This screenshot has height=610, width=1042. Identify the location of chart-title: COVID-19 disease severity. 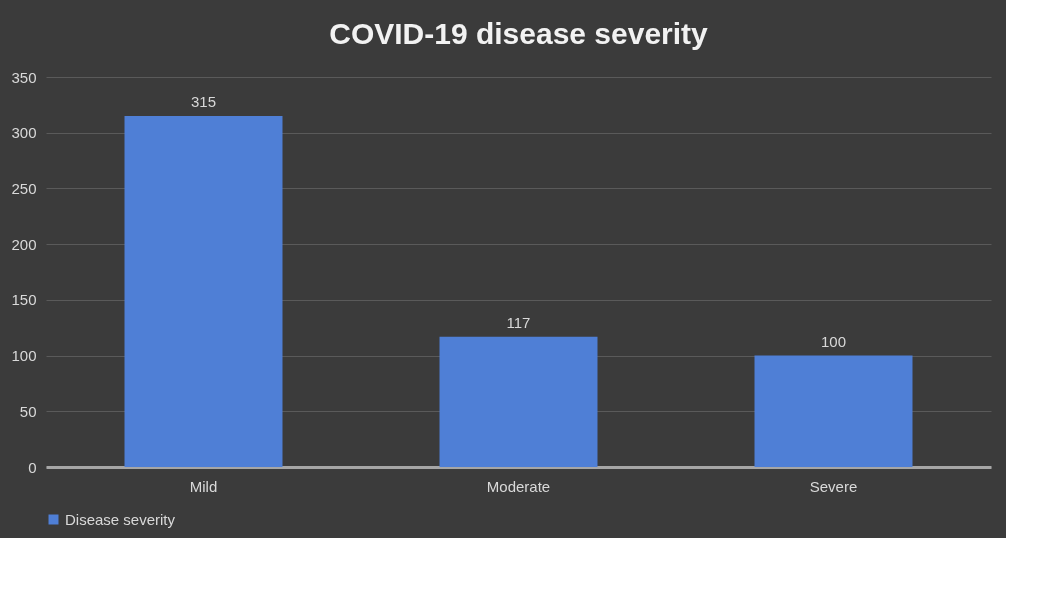
(519, 33).